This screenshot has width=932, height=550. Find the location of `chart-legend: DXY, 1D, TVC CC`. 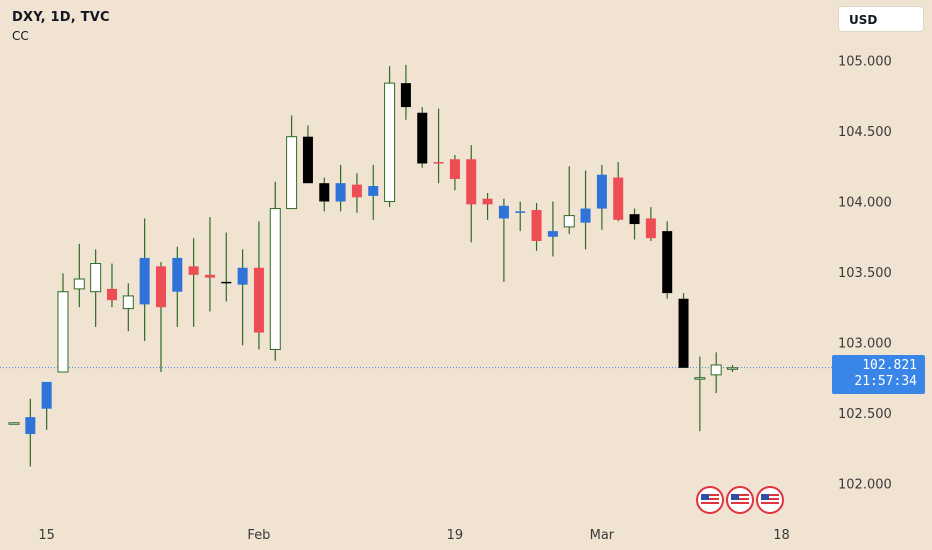

chart-legend: DXY, 1D, TVC CC is located at coordinates (61, 26).